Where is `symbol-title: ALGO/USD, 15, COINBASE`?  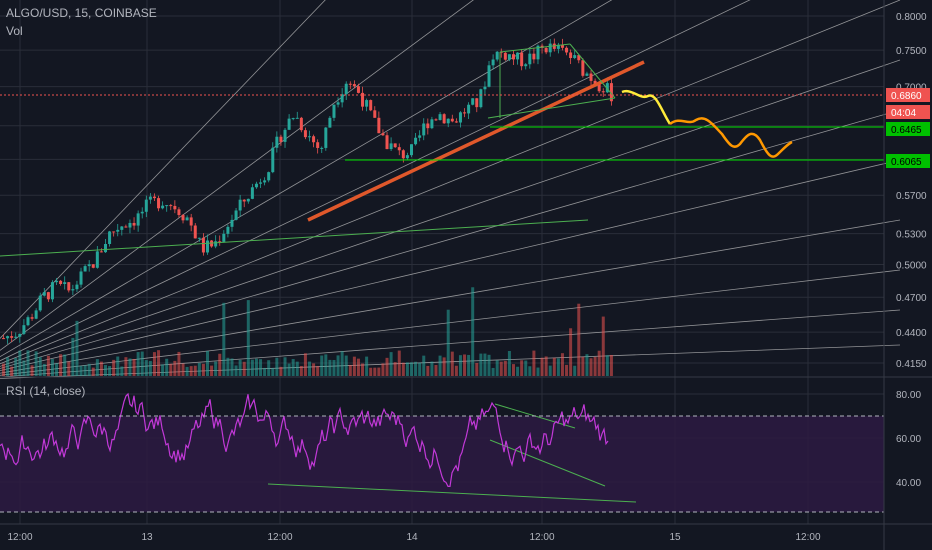
symbol-title: ALGO/USD, 15, COINBASE is located at coordinates (81, 13).